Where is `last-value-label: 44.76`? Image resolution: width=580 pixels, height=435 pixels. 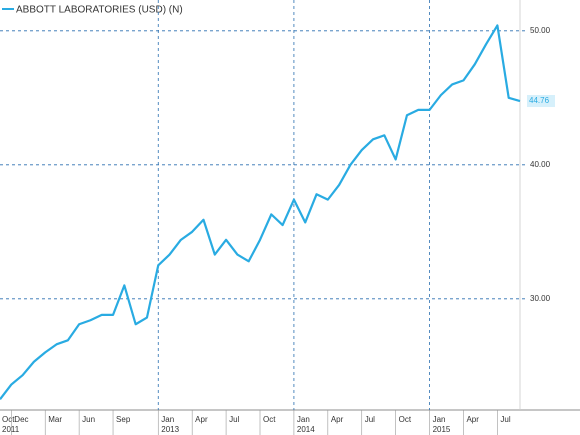
last-value-label: 44.76 is located at coordinates (539, 100).